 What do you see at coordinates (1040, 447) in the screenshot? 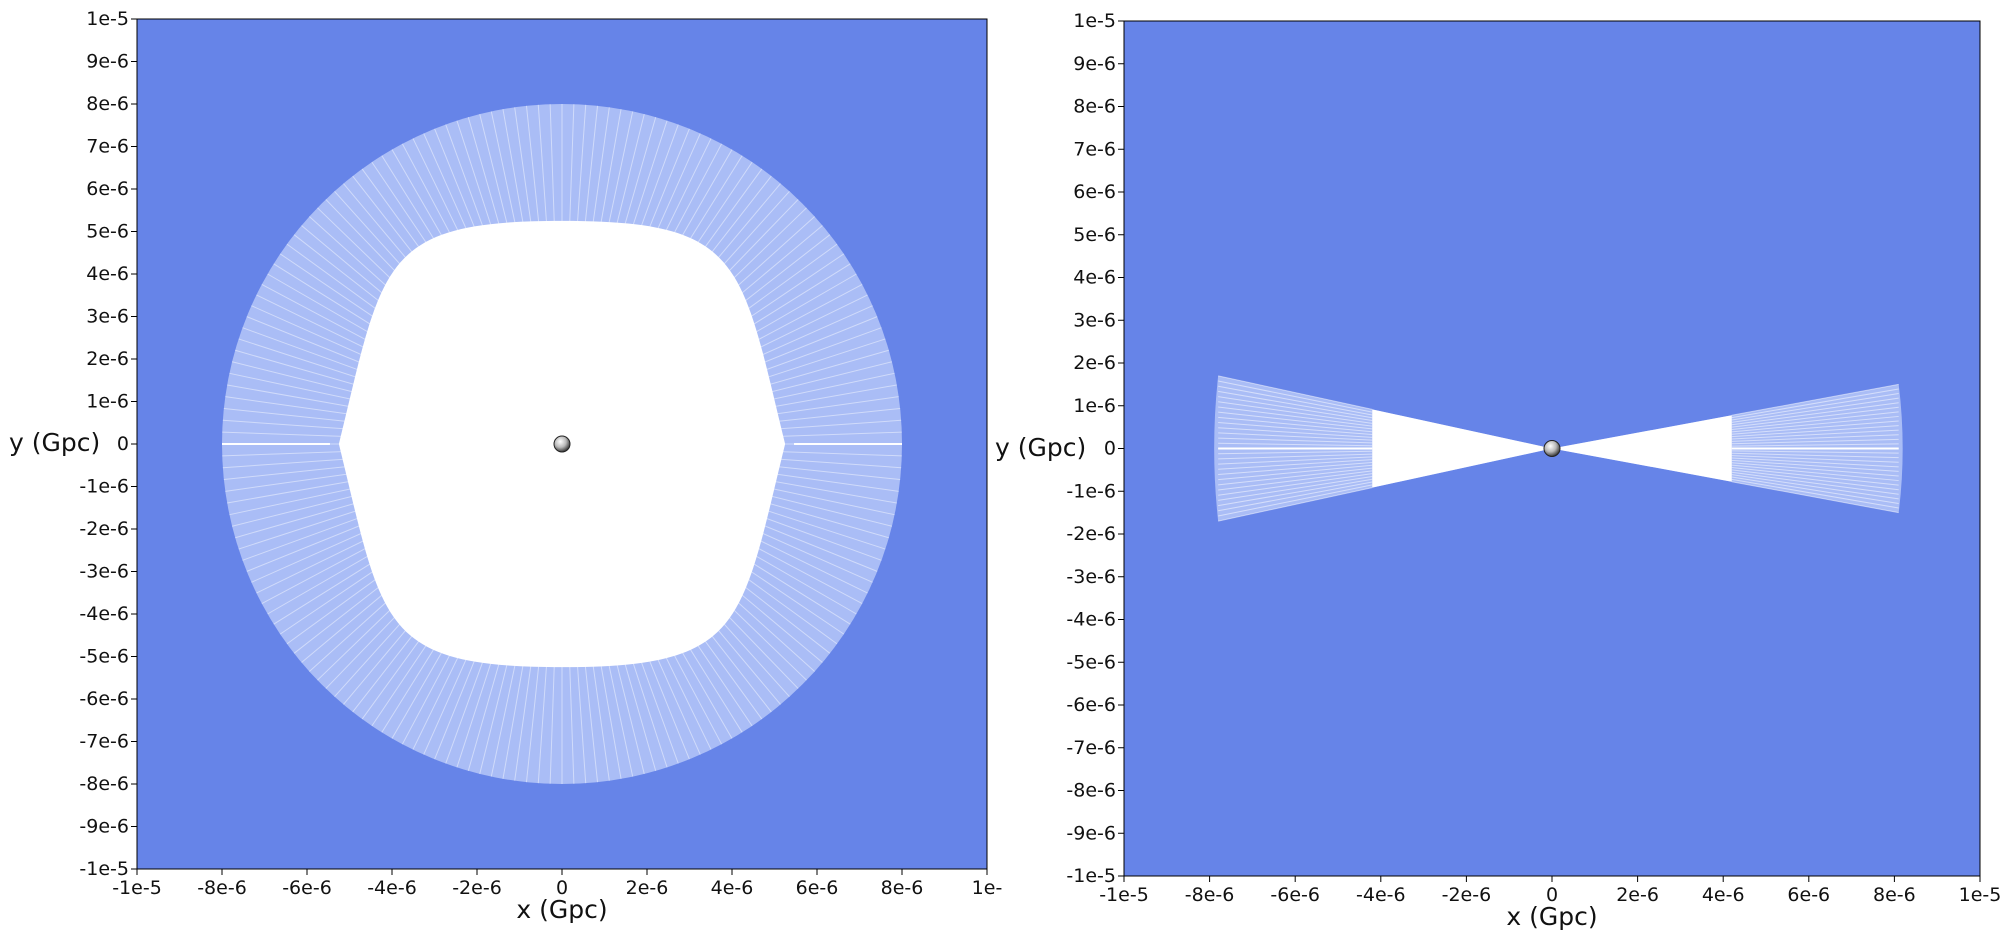
I see `y-axis-label-right: y (Gpc)` at bounding box center [1040, 447].